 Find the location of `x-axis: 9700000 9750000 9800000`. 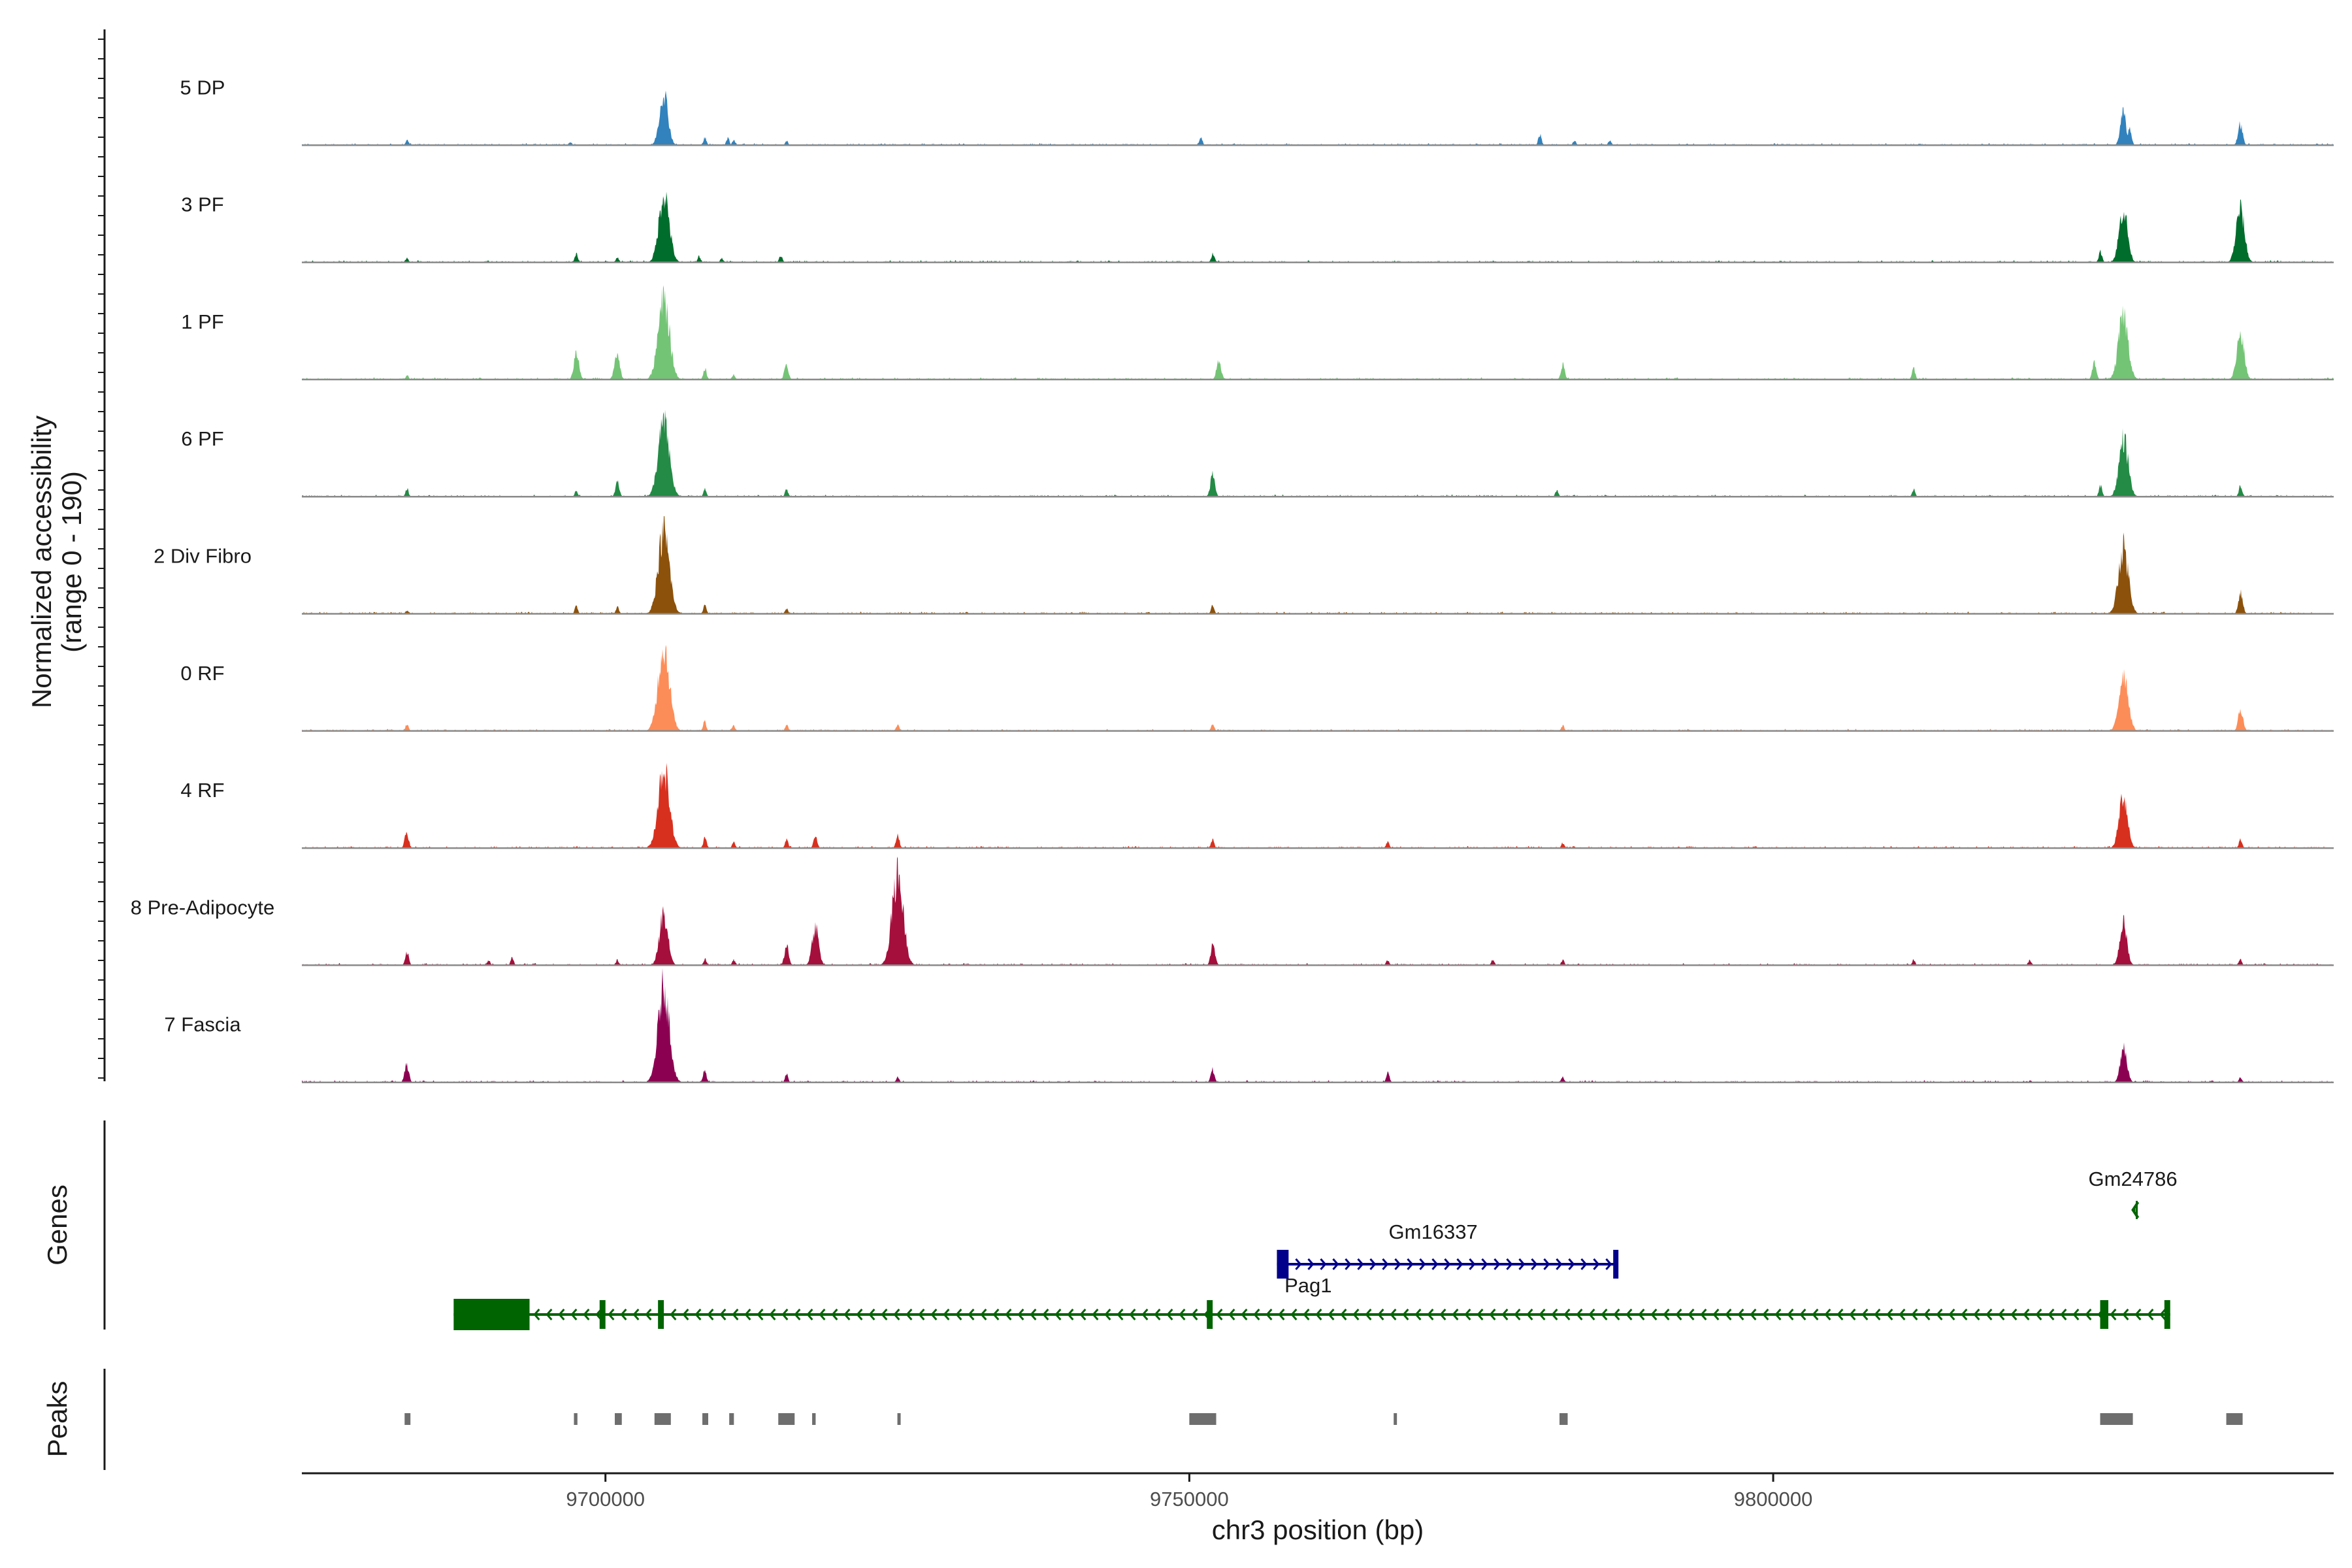

x-axis: 9700000 9750000 9800000 is located at coordinates (1318, 1491).